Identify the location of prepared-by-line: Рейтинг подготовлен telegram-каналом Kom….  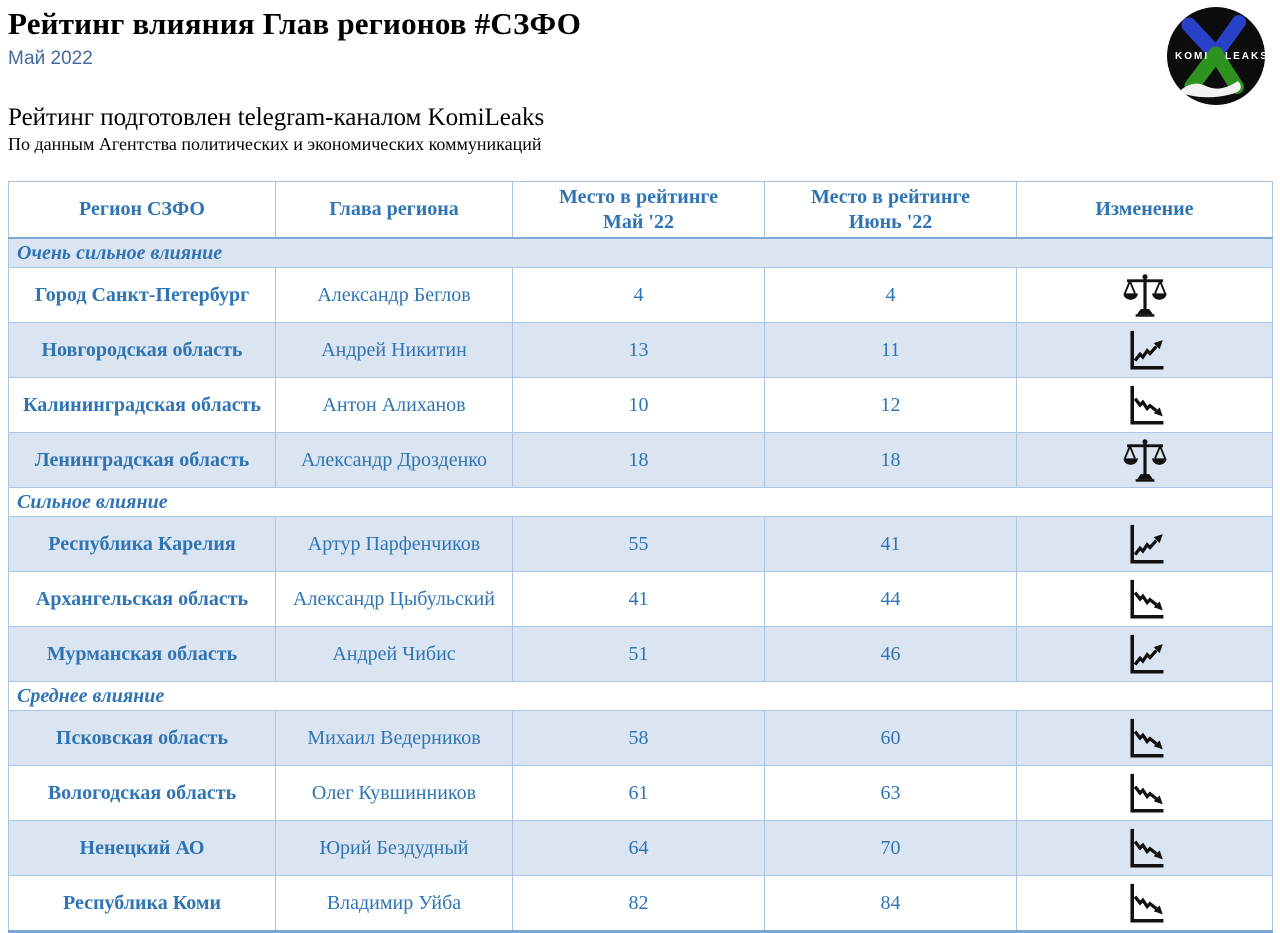
(276, 117).